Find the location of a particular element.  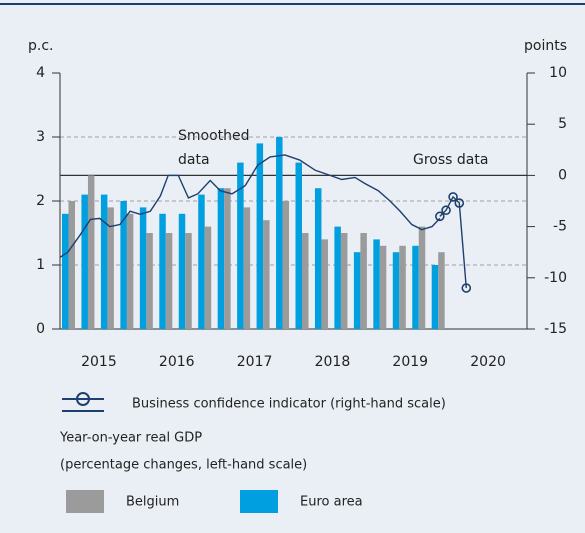

x-tick-label: 2020 is located at coordinates (488, 362).